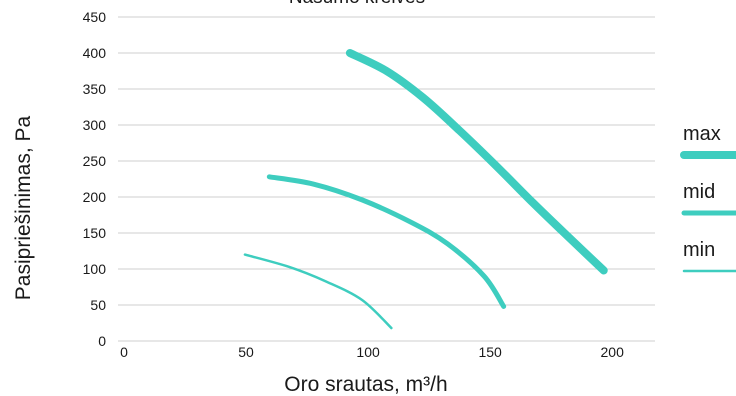 Image resolution: width=736 pixels, height=396 pixels. Describe the element at coordinates (95, 53) in the screenshot. I see `y-tick-400: 400` at that location.